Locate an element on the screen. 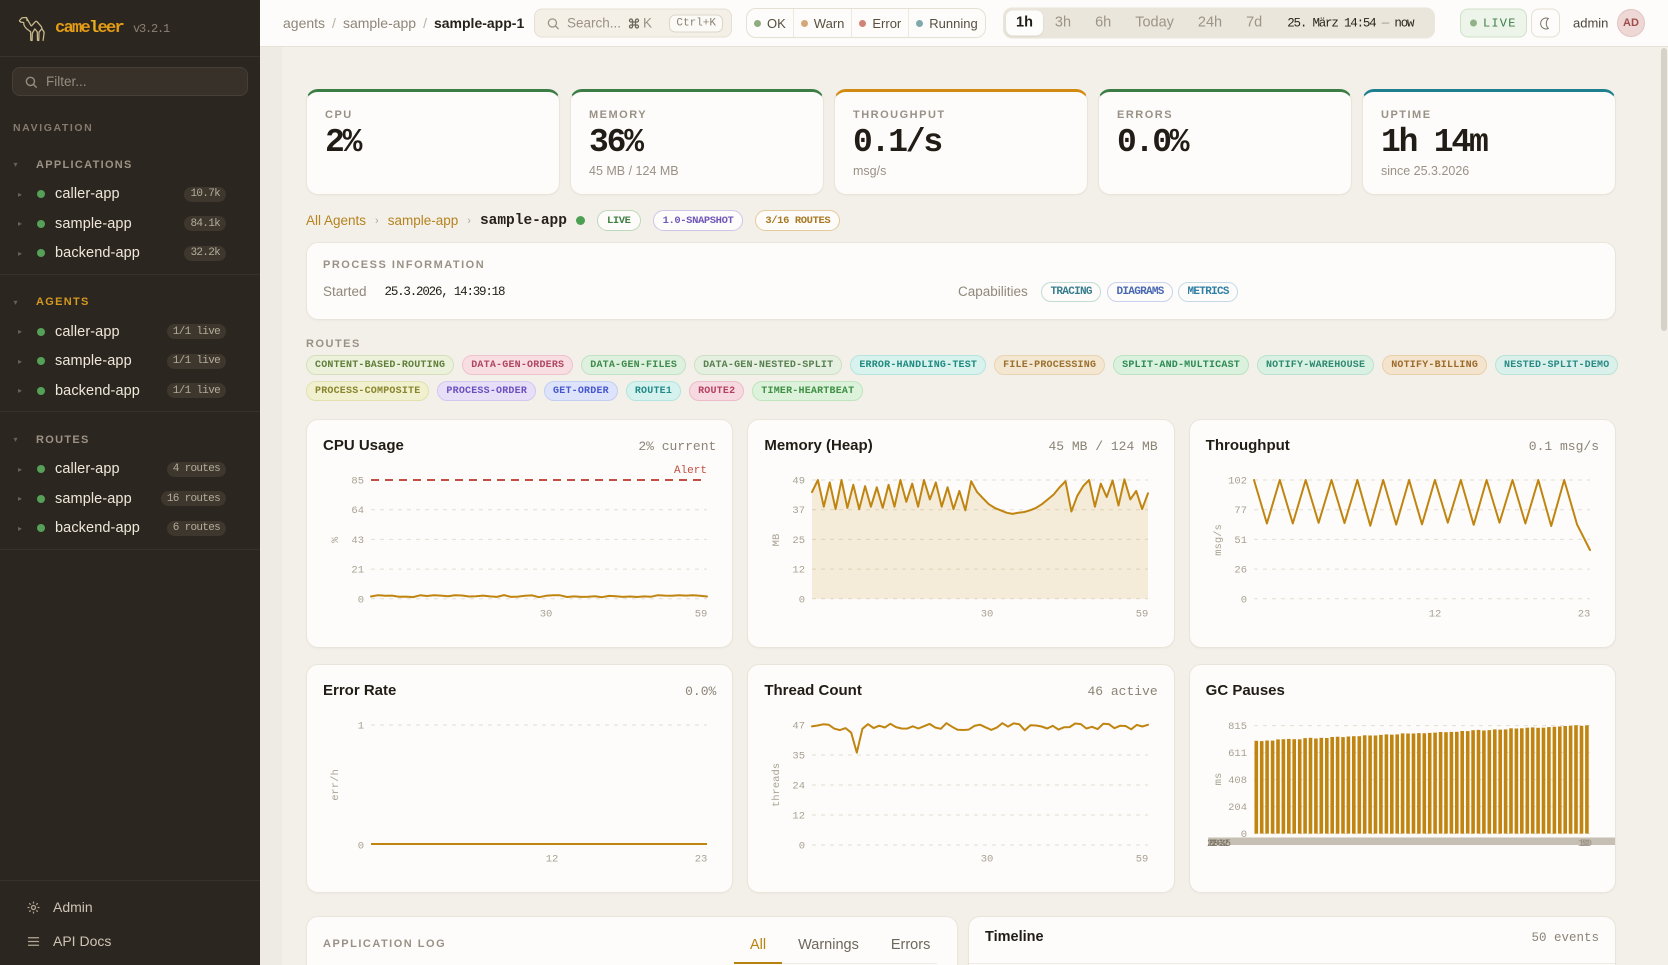 The height and width of the screenshot is (965, 1668). svg-text: MB is located at coordinates (777, 540).